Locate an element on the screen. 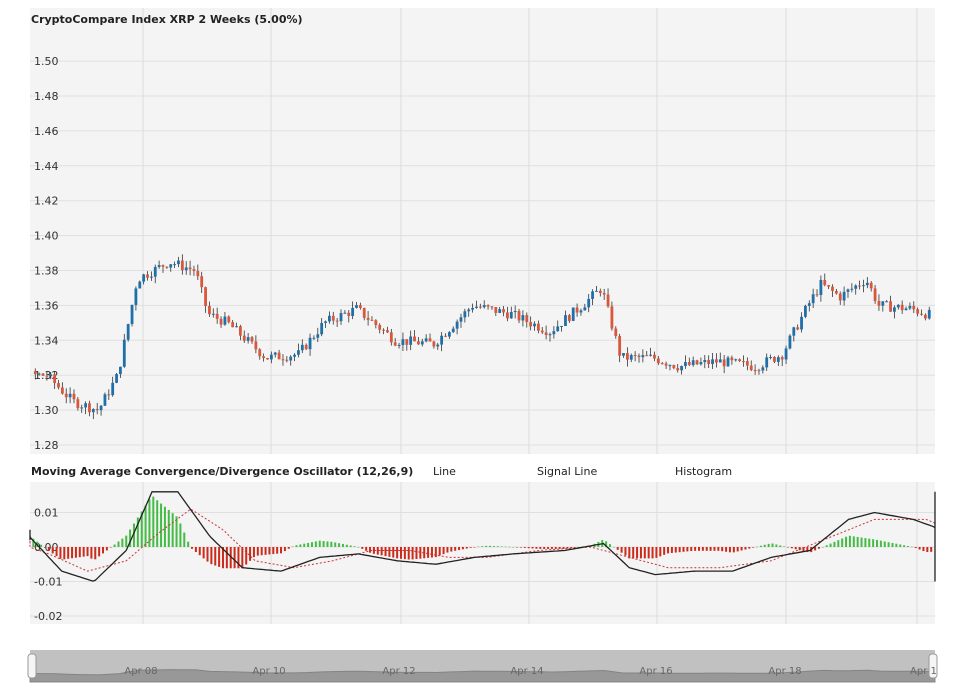 The width and height of the screenshot is (960, 694). navigator-left-handle is located at coordinates (32, 666).